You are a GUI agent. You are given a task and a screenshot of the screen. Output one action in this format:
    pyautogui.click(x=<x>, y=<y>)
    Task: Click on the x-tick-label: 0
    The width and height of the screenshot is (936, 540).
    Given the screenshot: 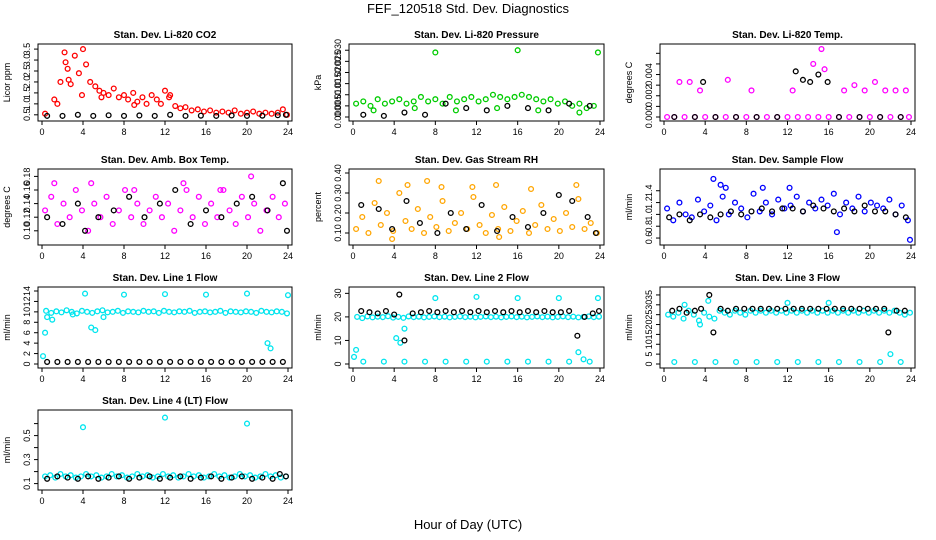 What is the action you would take?
    pyautogui.click(x=663, y=256)
    